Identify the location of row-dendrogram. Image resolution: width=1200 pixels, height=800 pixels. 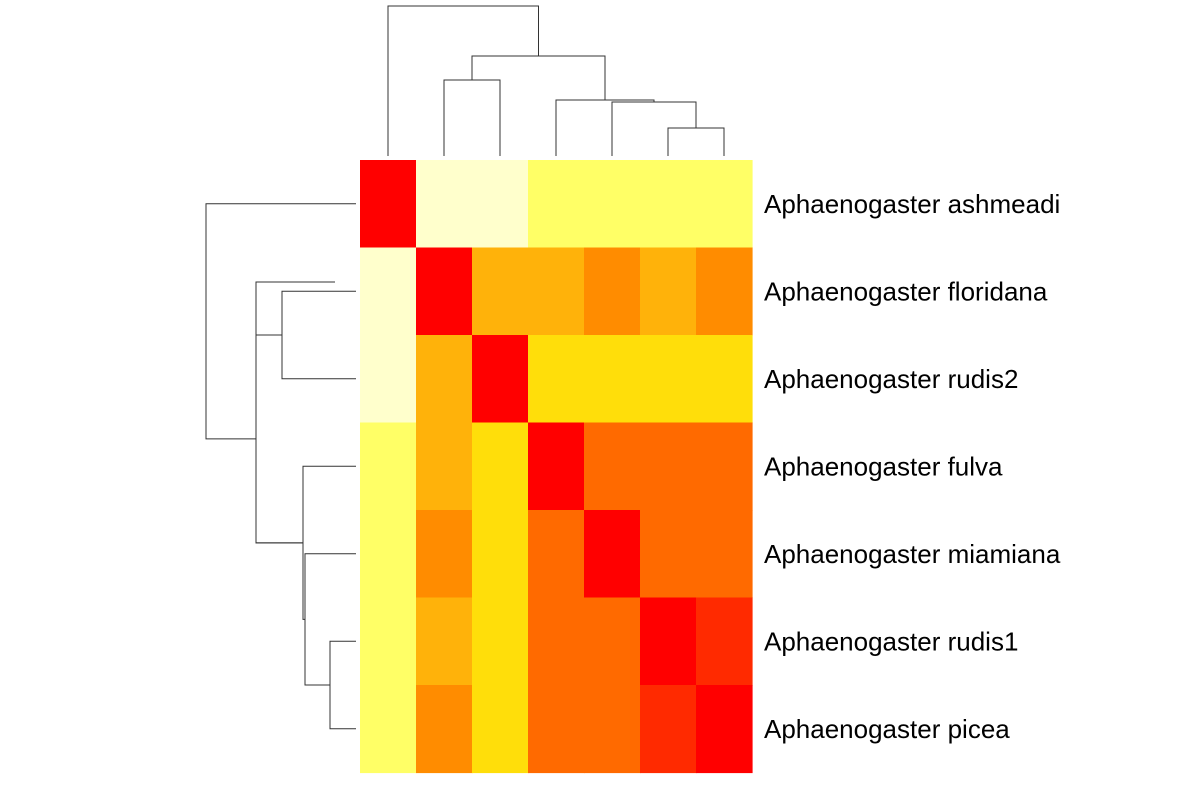
(280, 466).